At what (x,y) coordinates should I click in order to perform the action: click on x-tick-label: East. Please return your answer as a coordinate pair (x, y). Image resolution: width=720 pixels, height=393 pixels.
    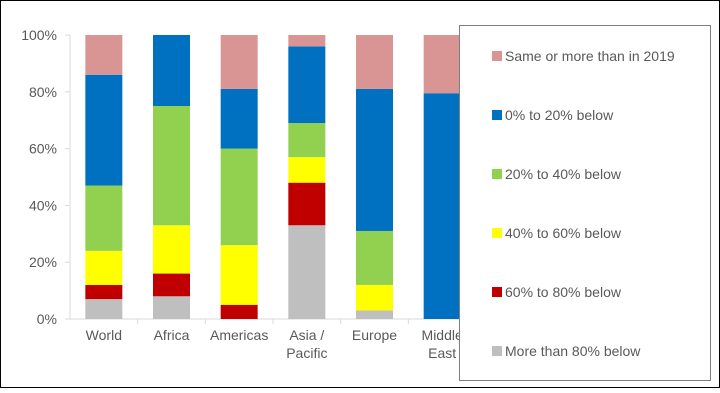
    Looking at the image, I should click on (442, 353).